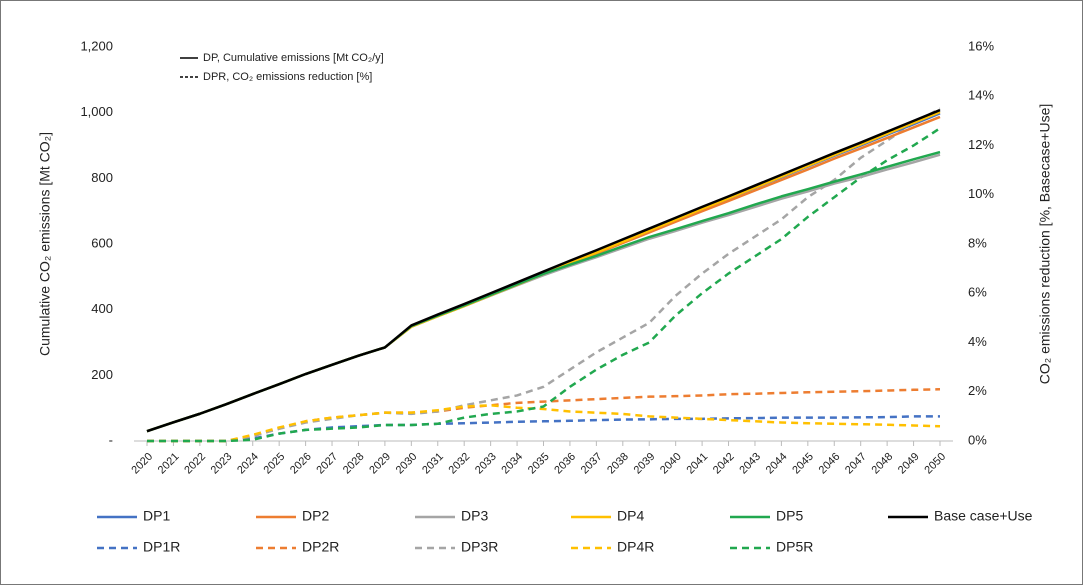 This screenshot has height=585, width=1083. Describe the element at coordinates (474, 516) in the screenshot. I see `legend-label: DP3` at that location.